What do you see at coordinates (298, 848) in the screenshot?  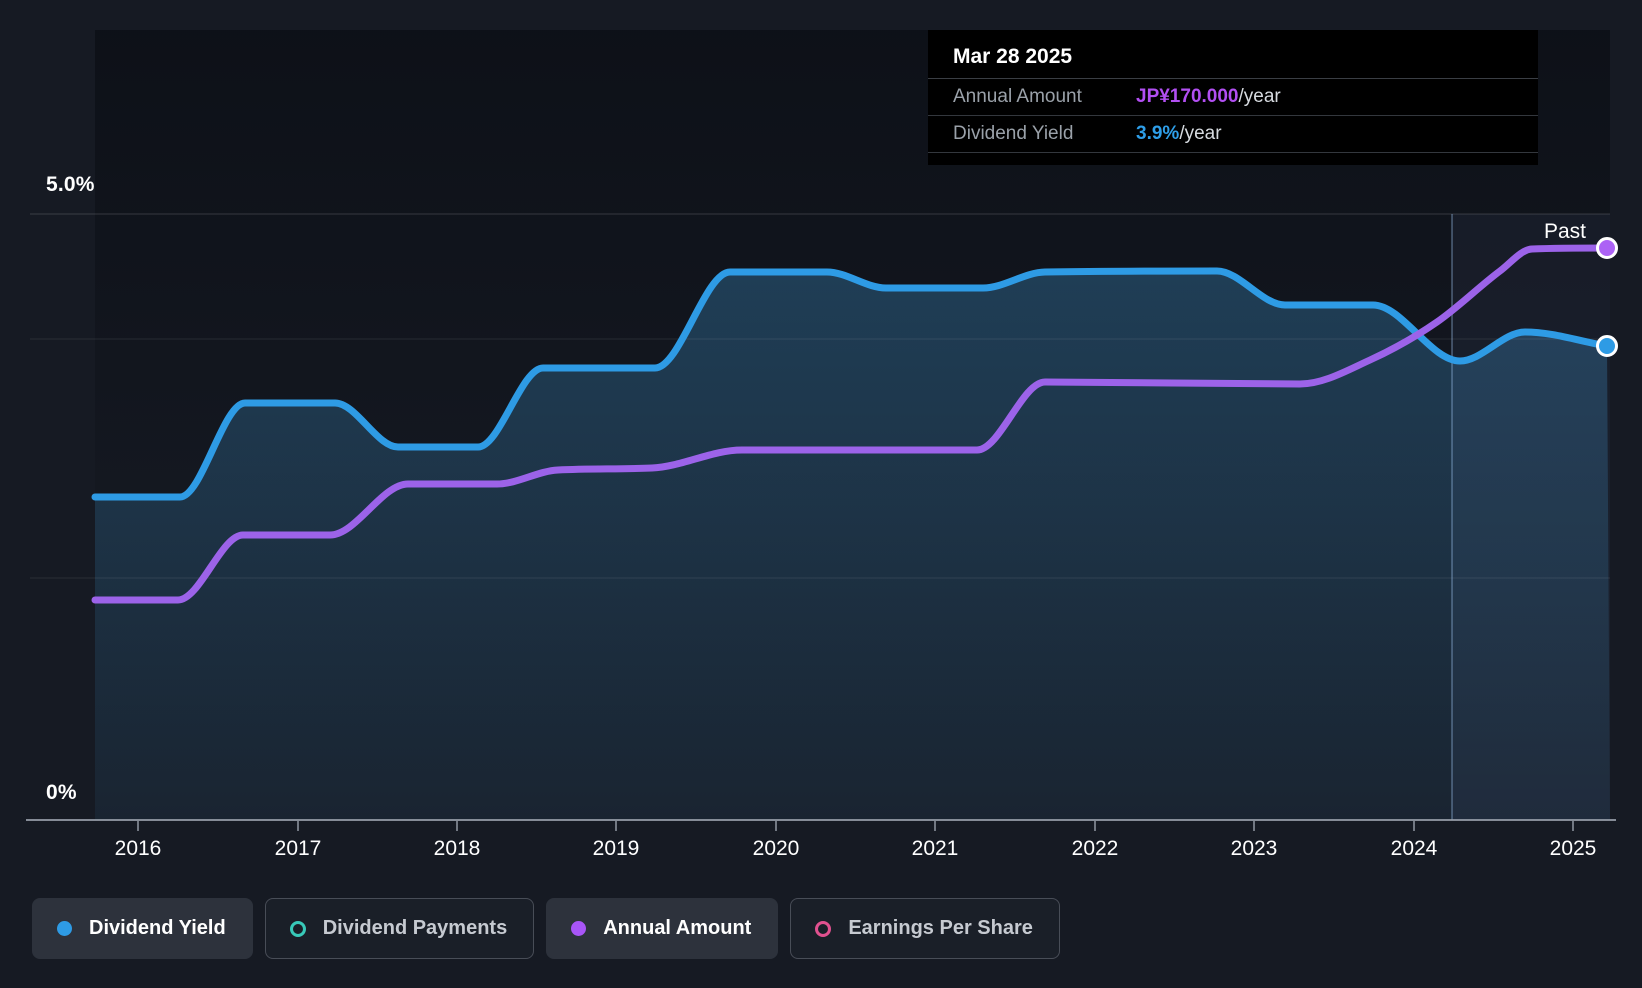 I see `x-axis-label-2017: 2017` at bounding box center [298, 848].